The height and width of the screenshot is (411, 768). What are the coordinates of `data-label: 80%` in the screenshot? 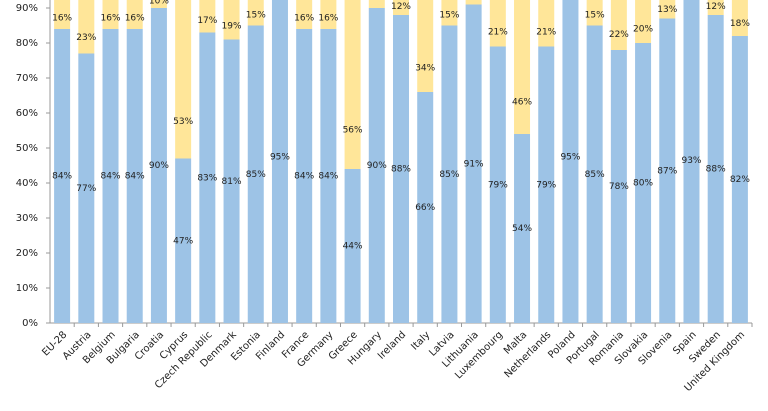 It's located at (643, 184).